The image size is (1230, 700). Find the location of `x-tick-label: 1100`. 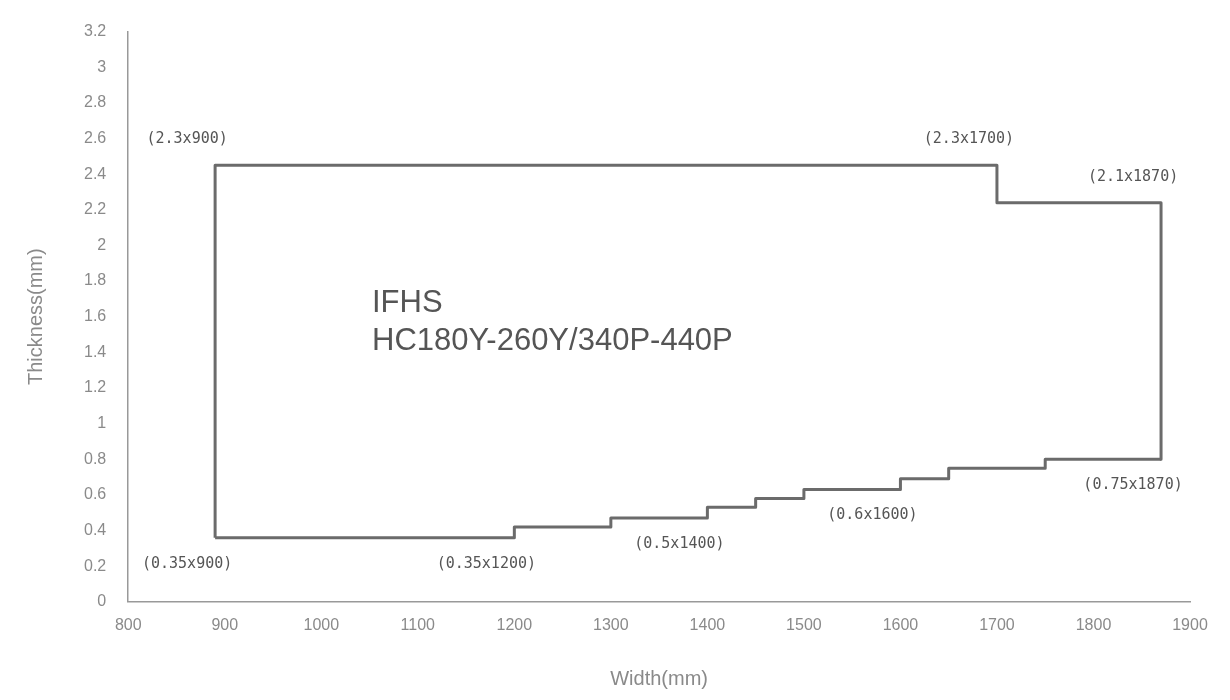

x-tick-label: 1100 is located at coordinates (418, 624).